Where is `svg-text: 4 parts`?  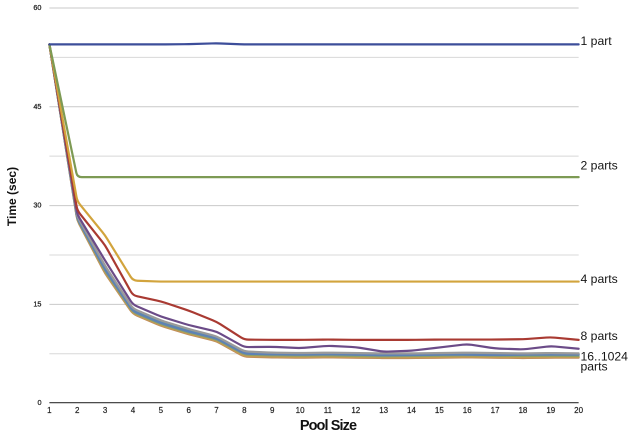 svg-text: 4 parts is located at coordinates (599, 279).